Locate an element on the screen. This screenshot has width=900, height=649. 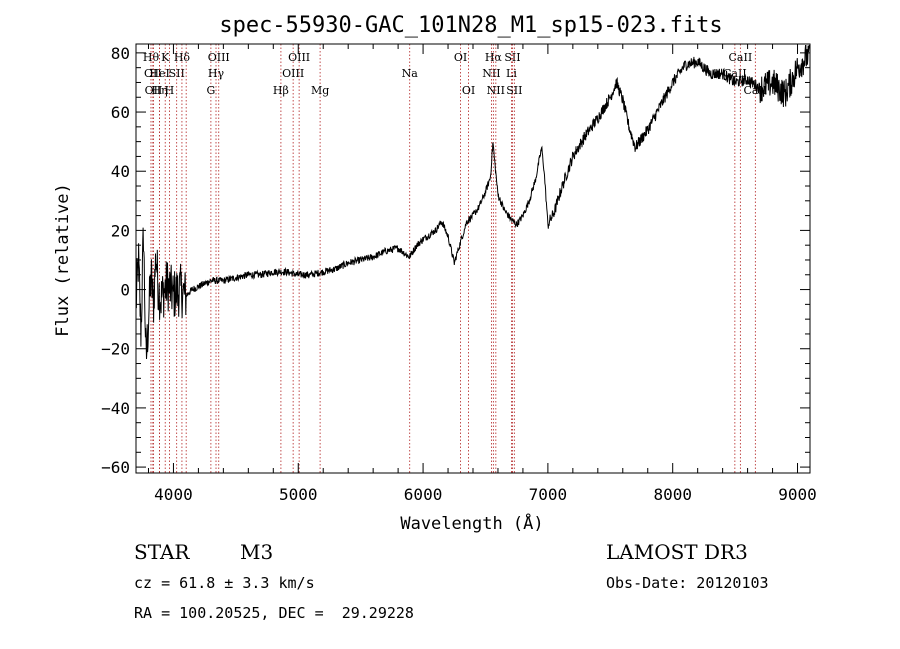
spectral-line-label-4: Hη is located at coordinates (159, 90).